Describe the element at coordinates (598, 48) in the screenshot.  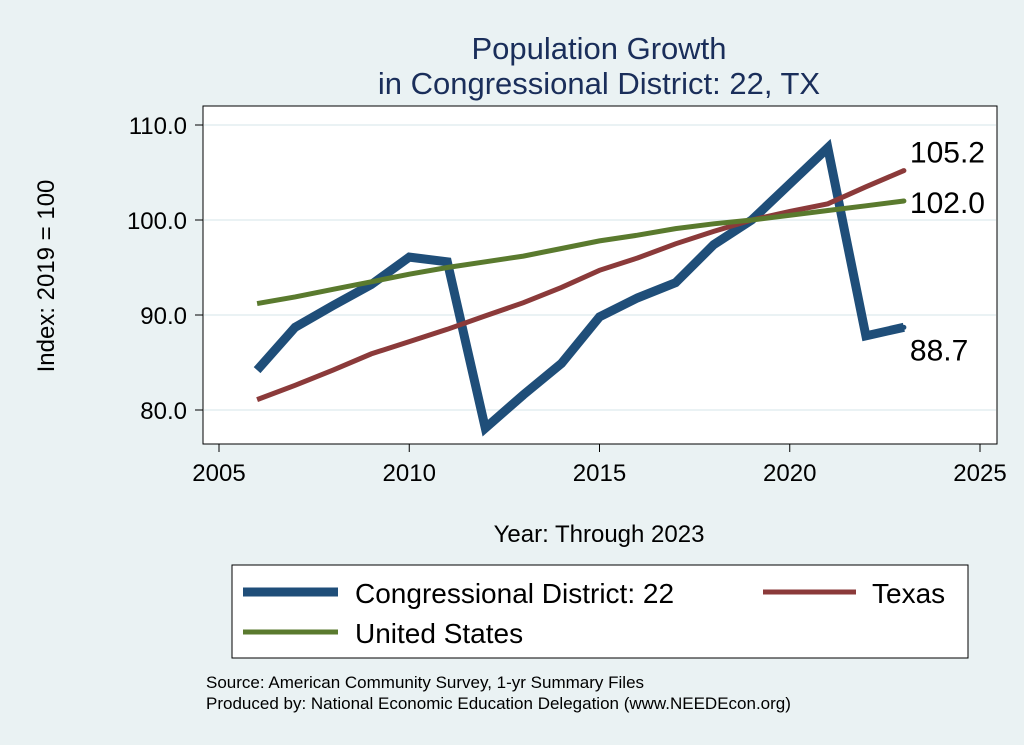
I see `chart-title-line-1: Population Growth` at that location.